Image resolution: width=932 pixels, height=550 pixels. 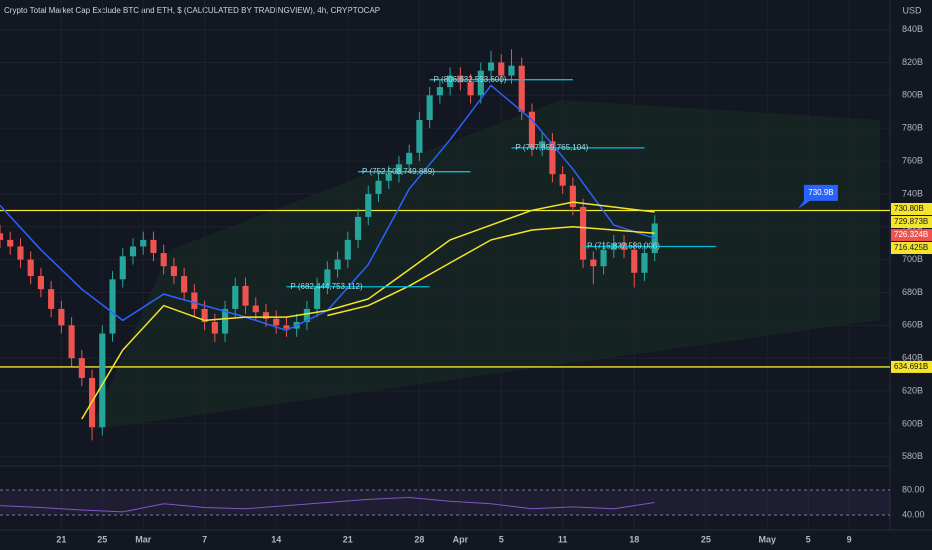 I want to click on x-tick-label: 9, so click(x=849, y=539).